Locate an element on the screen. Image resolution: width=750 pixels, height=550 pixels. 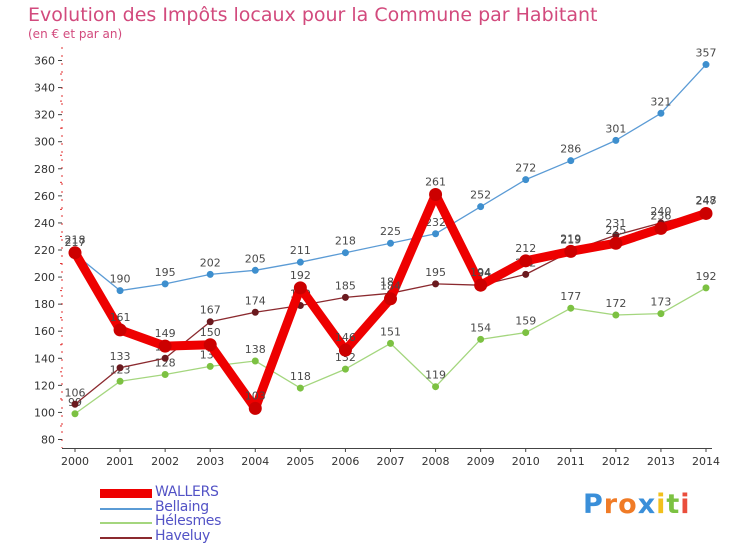
logo-letter: i is located at coordinates (661, 504).